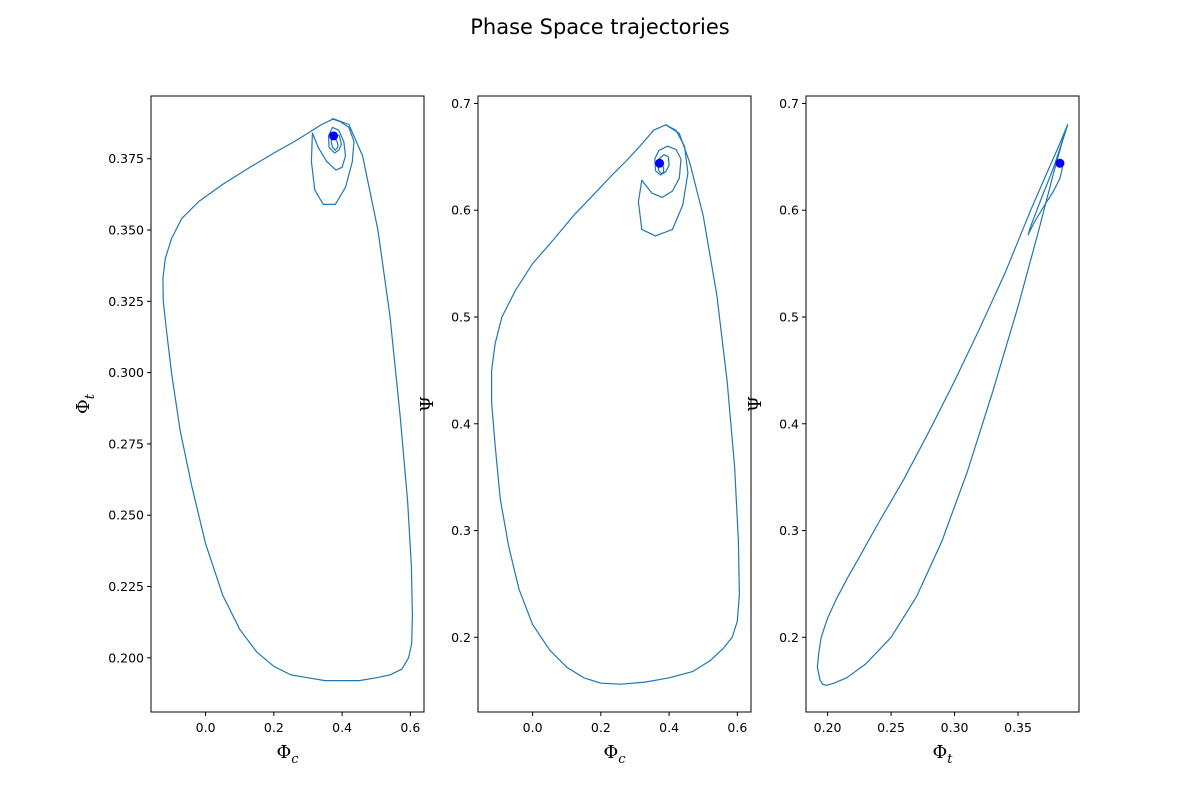  Describe the element at coordinates (943, 754) in the screenshot. I see `x-axis-label: Φt` at that location.